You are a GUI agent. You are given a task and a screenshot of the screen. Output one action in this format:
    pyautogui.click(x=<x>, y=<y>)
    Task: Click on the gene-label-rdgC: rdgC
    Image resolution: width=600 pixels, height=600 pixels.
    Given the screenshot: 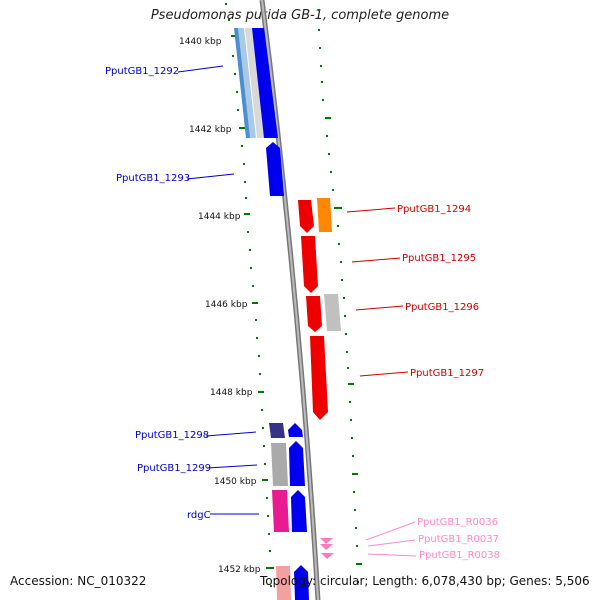 What is the action you would take?
    pyautogui.click(x=199, y=515)
    